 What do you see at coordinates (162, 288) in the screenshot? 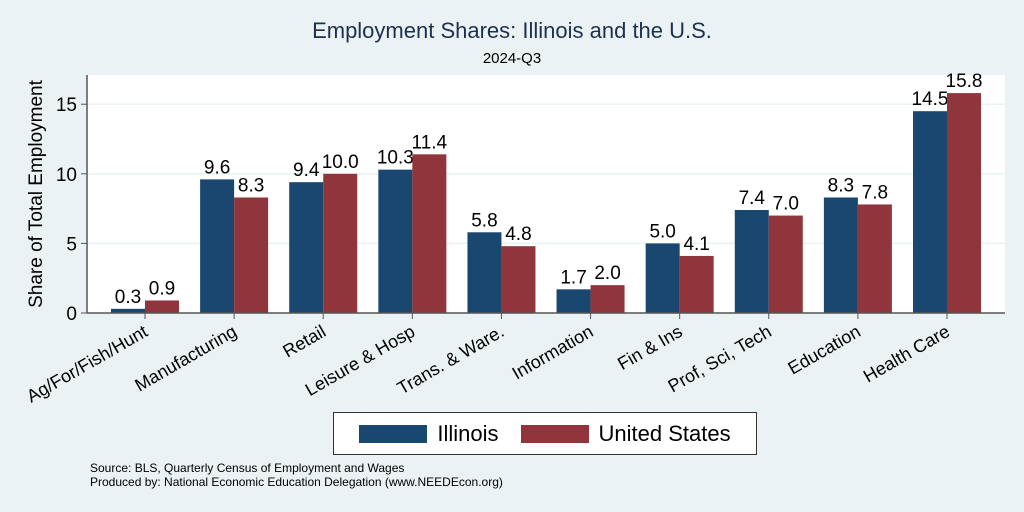
I see `data-label: 0.9` at bounding box center [162, 288].